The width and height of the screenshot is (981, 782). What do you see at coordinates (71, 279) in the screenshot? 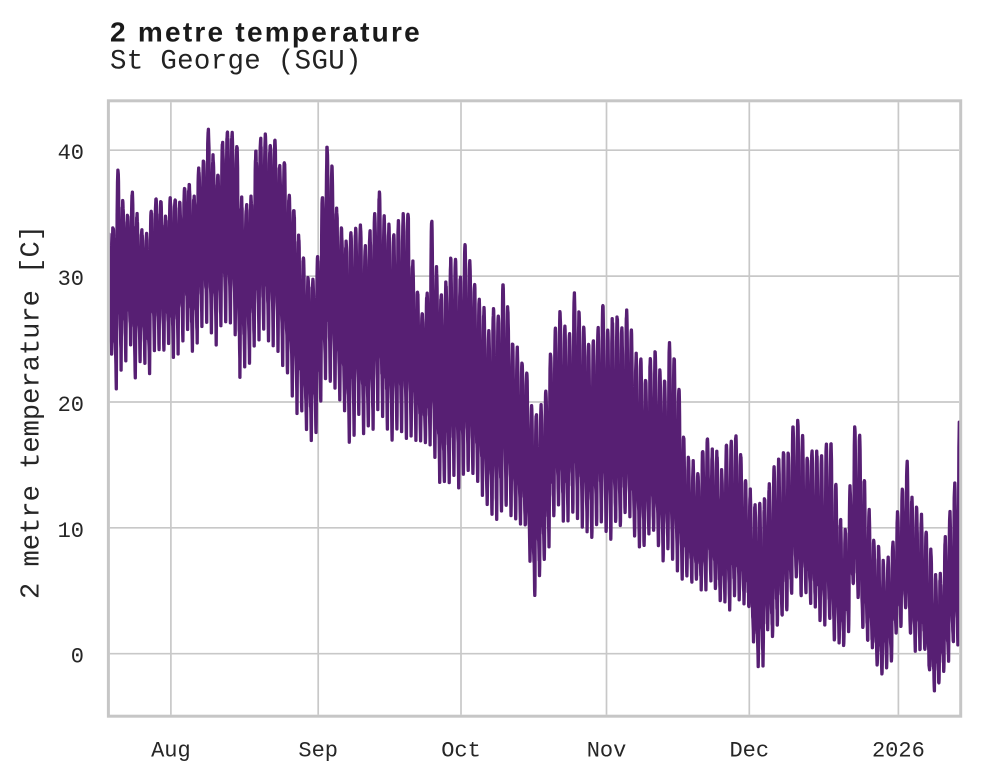
I see `svg-text: 30` at bounding box center [71, 279].